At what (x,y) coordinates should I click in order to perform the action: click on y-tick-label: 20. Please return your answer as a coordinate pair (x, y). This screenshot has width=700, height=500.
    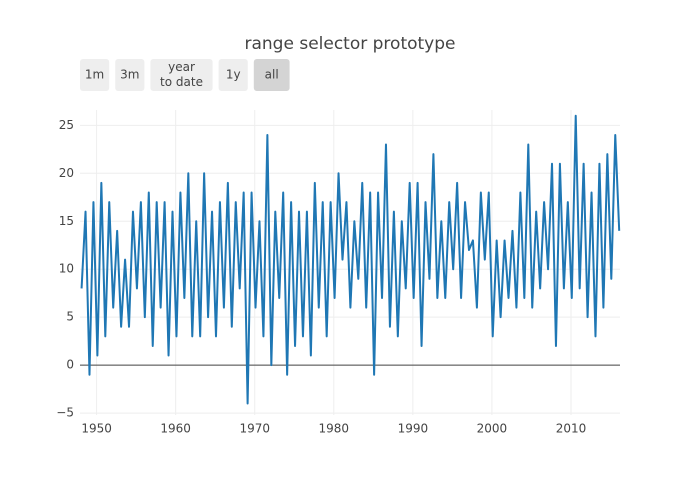
    Looking at the image, I should click on (66, 173).